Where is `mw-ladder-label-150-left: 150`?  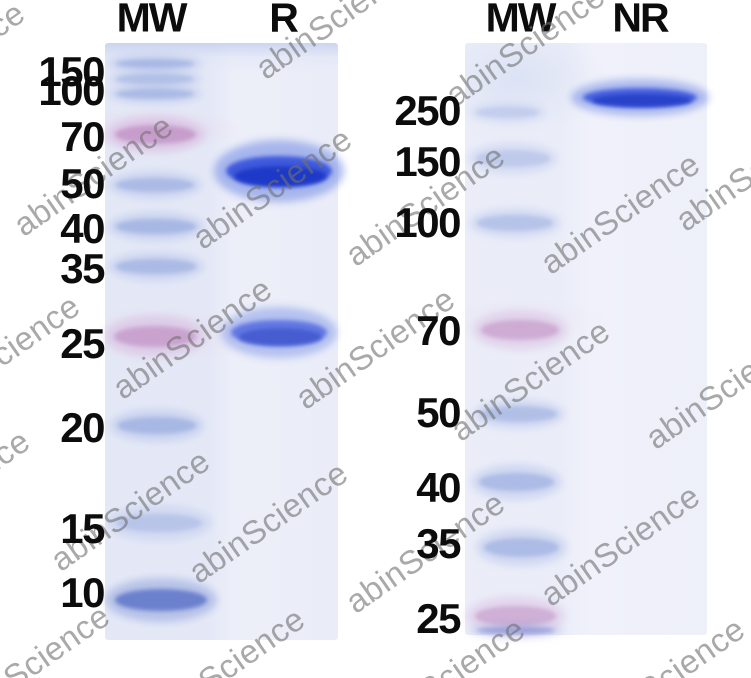
mw-ladder-label-150-left: 150 is located at coordinates (71, 71).